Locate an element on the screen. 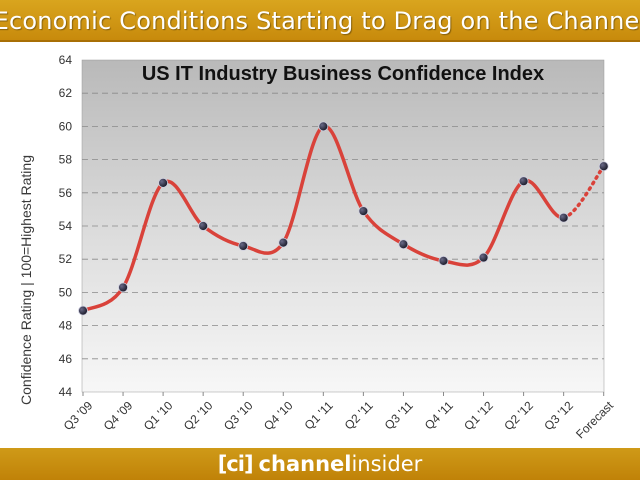 The width and height of the screenshot is (640, 480). x-tick-label: Q3 '10 is located at coordinates (238, 415).